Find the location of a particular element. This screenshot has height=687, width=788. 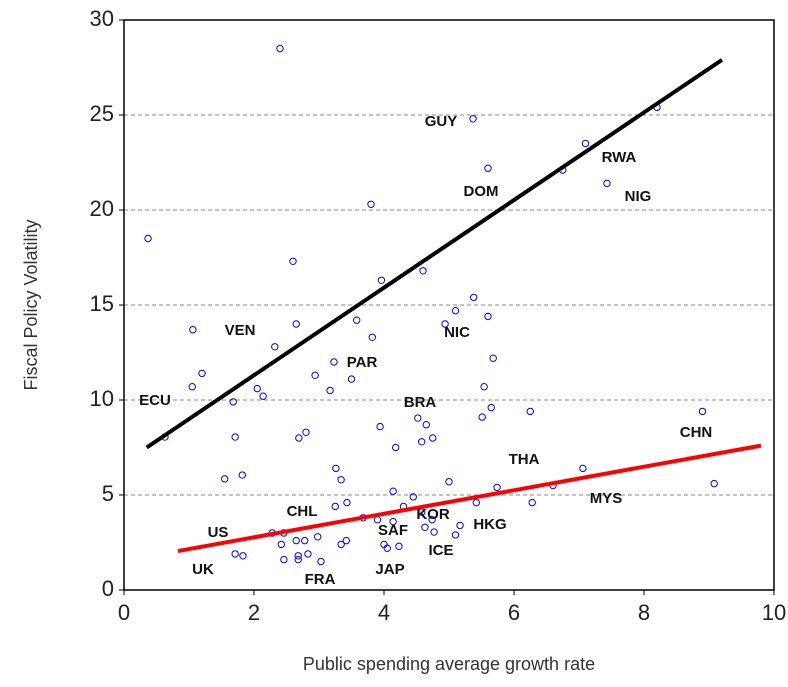

country-label: NIC is located at coordinates (457, 332).